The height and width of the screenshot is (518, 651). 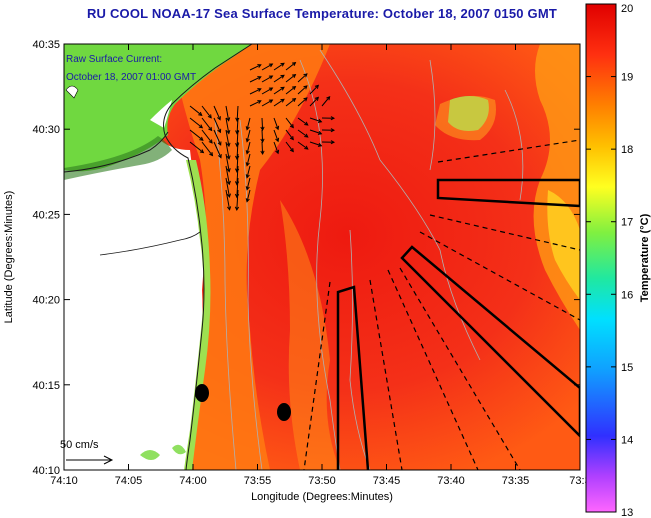 I want to click on x-tick-label: 73:45, so click(x=387, y=481).